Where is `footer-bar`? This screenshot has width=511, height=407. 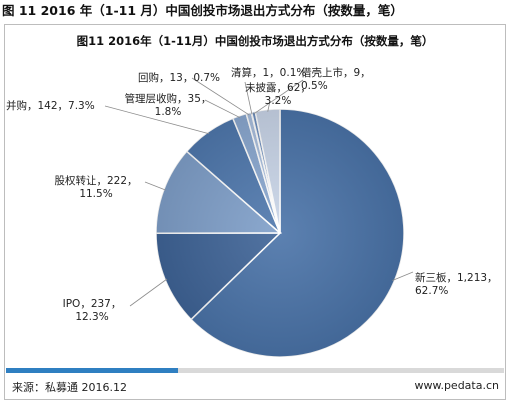 footer-bar is located at coordinates (255, 370).